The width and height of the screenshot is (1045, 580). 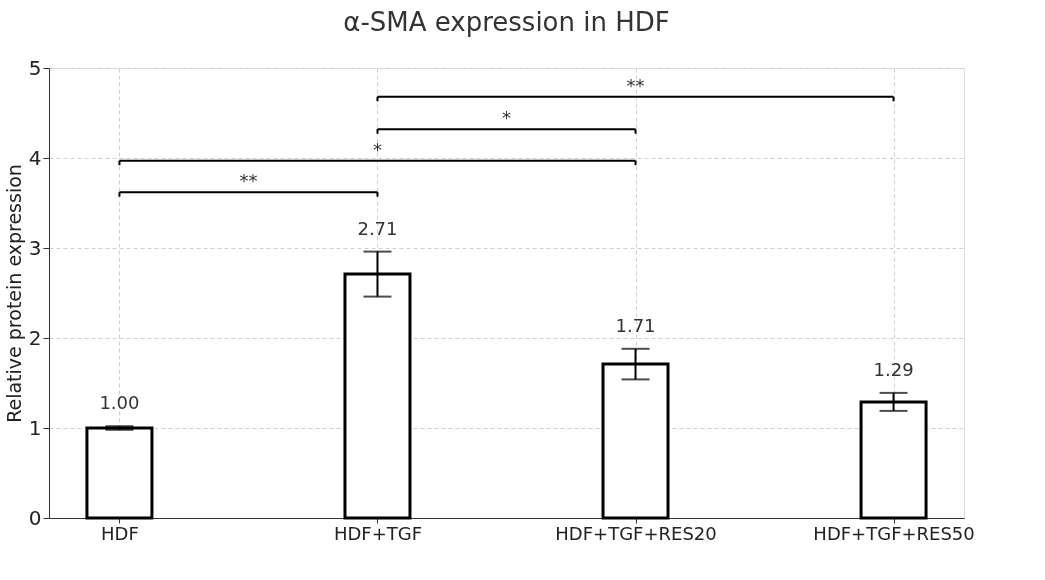 What do you see at coordinates (35, 247) in the screenshot?
I see `y-tick-label: 3` at bounding box center [35, 247].